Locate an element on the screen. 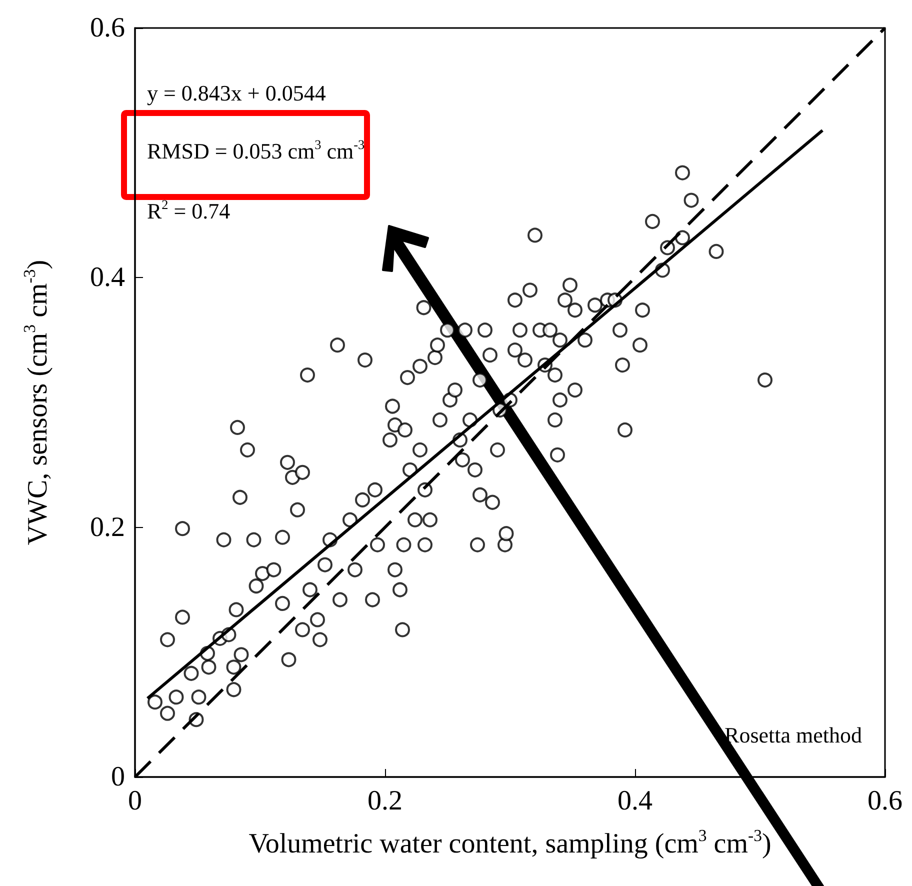 This screenshot has width=912, height=886. y-tick-label: 0.6 is located at coordinates (107, 28).